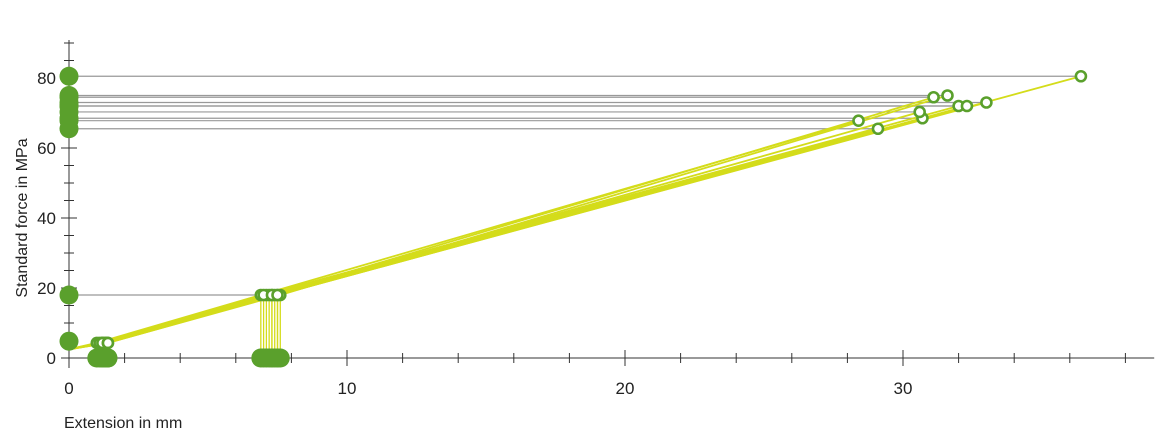  What do you see at coordinates (46, 148) in the screenshot?
I see `y-tick-label: 60` at bounding box center [46, 148].